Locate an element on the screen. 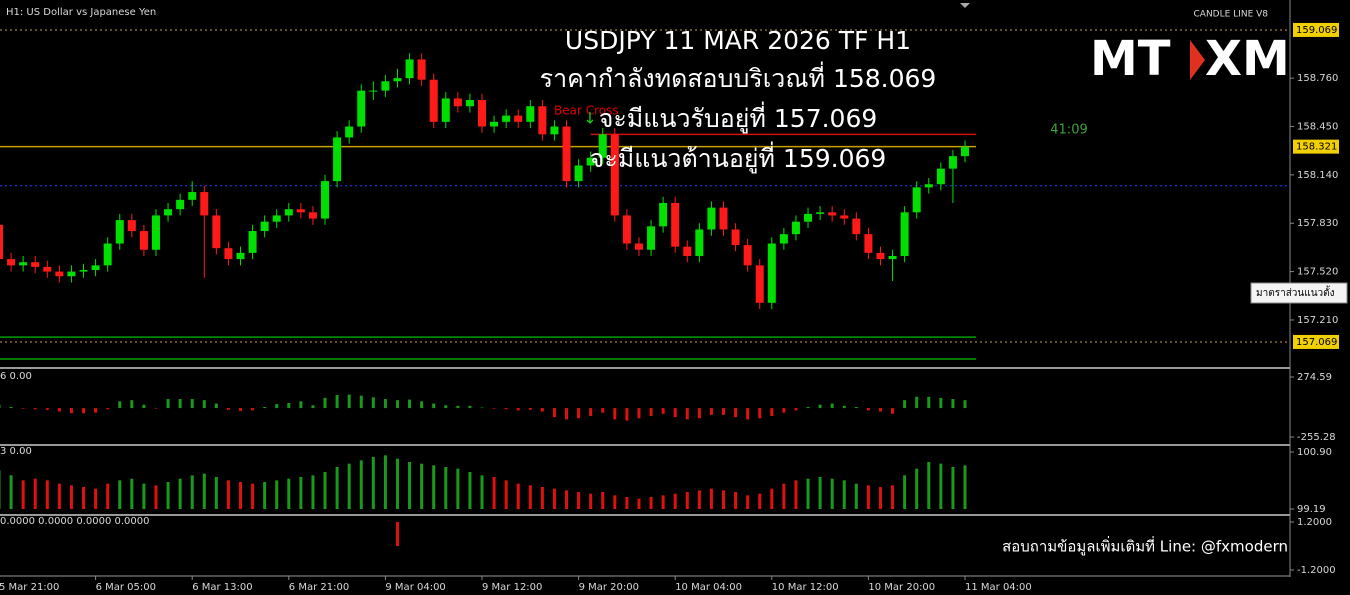  x-tick-label: 9 Mar 12:00 is located at coordinates (512, 587).